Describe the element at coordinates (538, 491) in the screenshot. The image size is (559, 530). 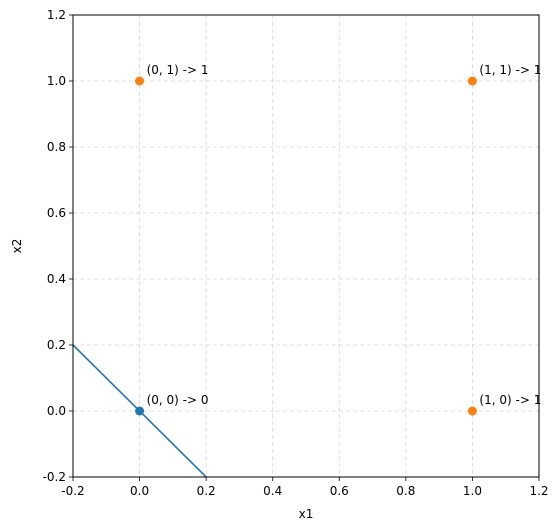
I see `x-tick-label: 1.2` at that location.